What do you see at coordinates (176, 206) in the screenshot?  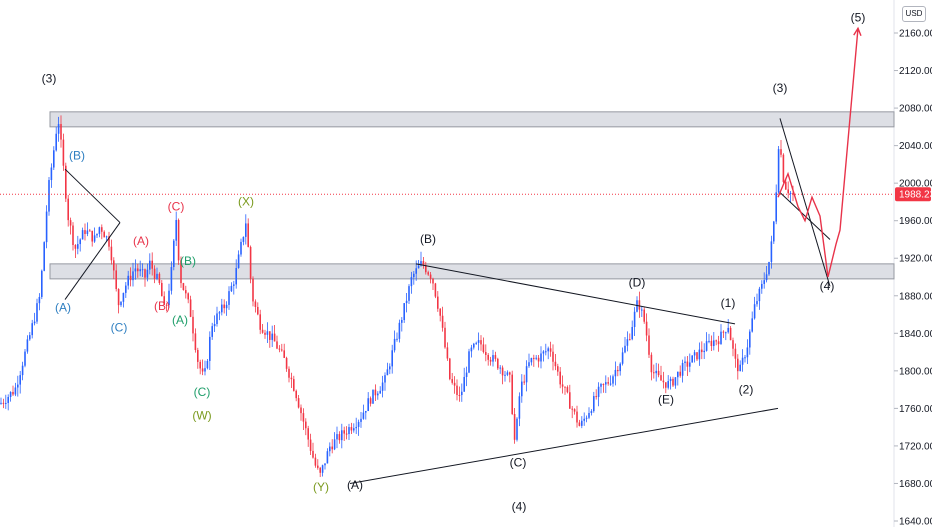 I see `wave-label: (C)` at bounding box center [176, 206].